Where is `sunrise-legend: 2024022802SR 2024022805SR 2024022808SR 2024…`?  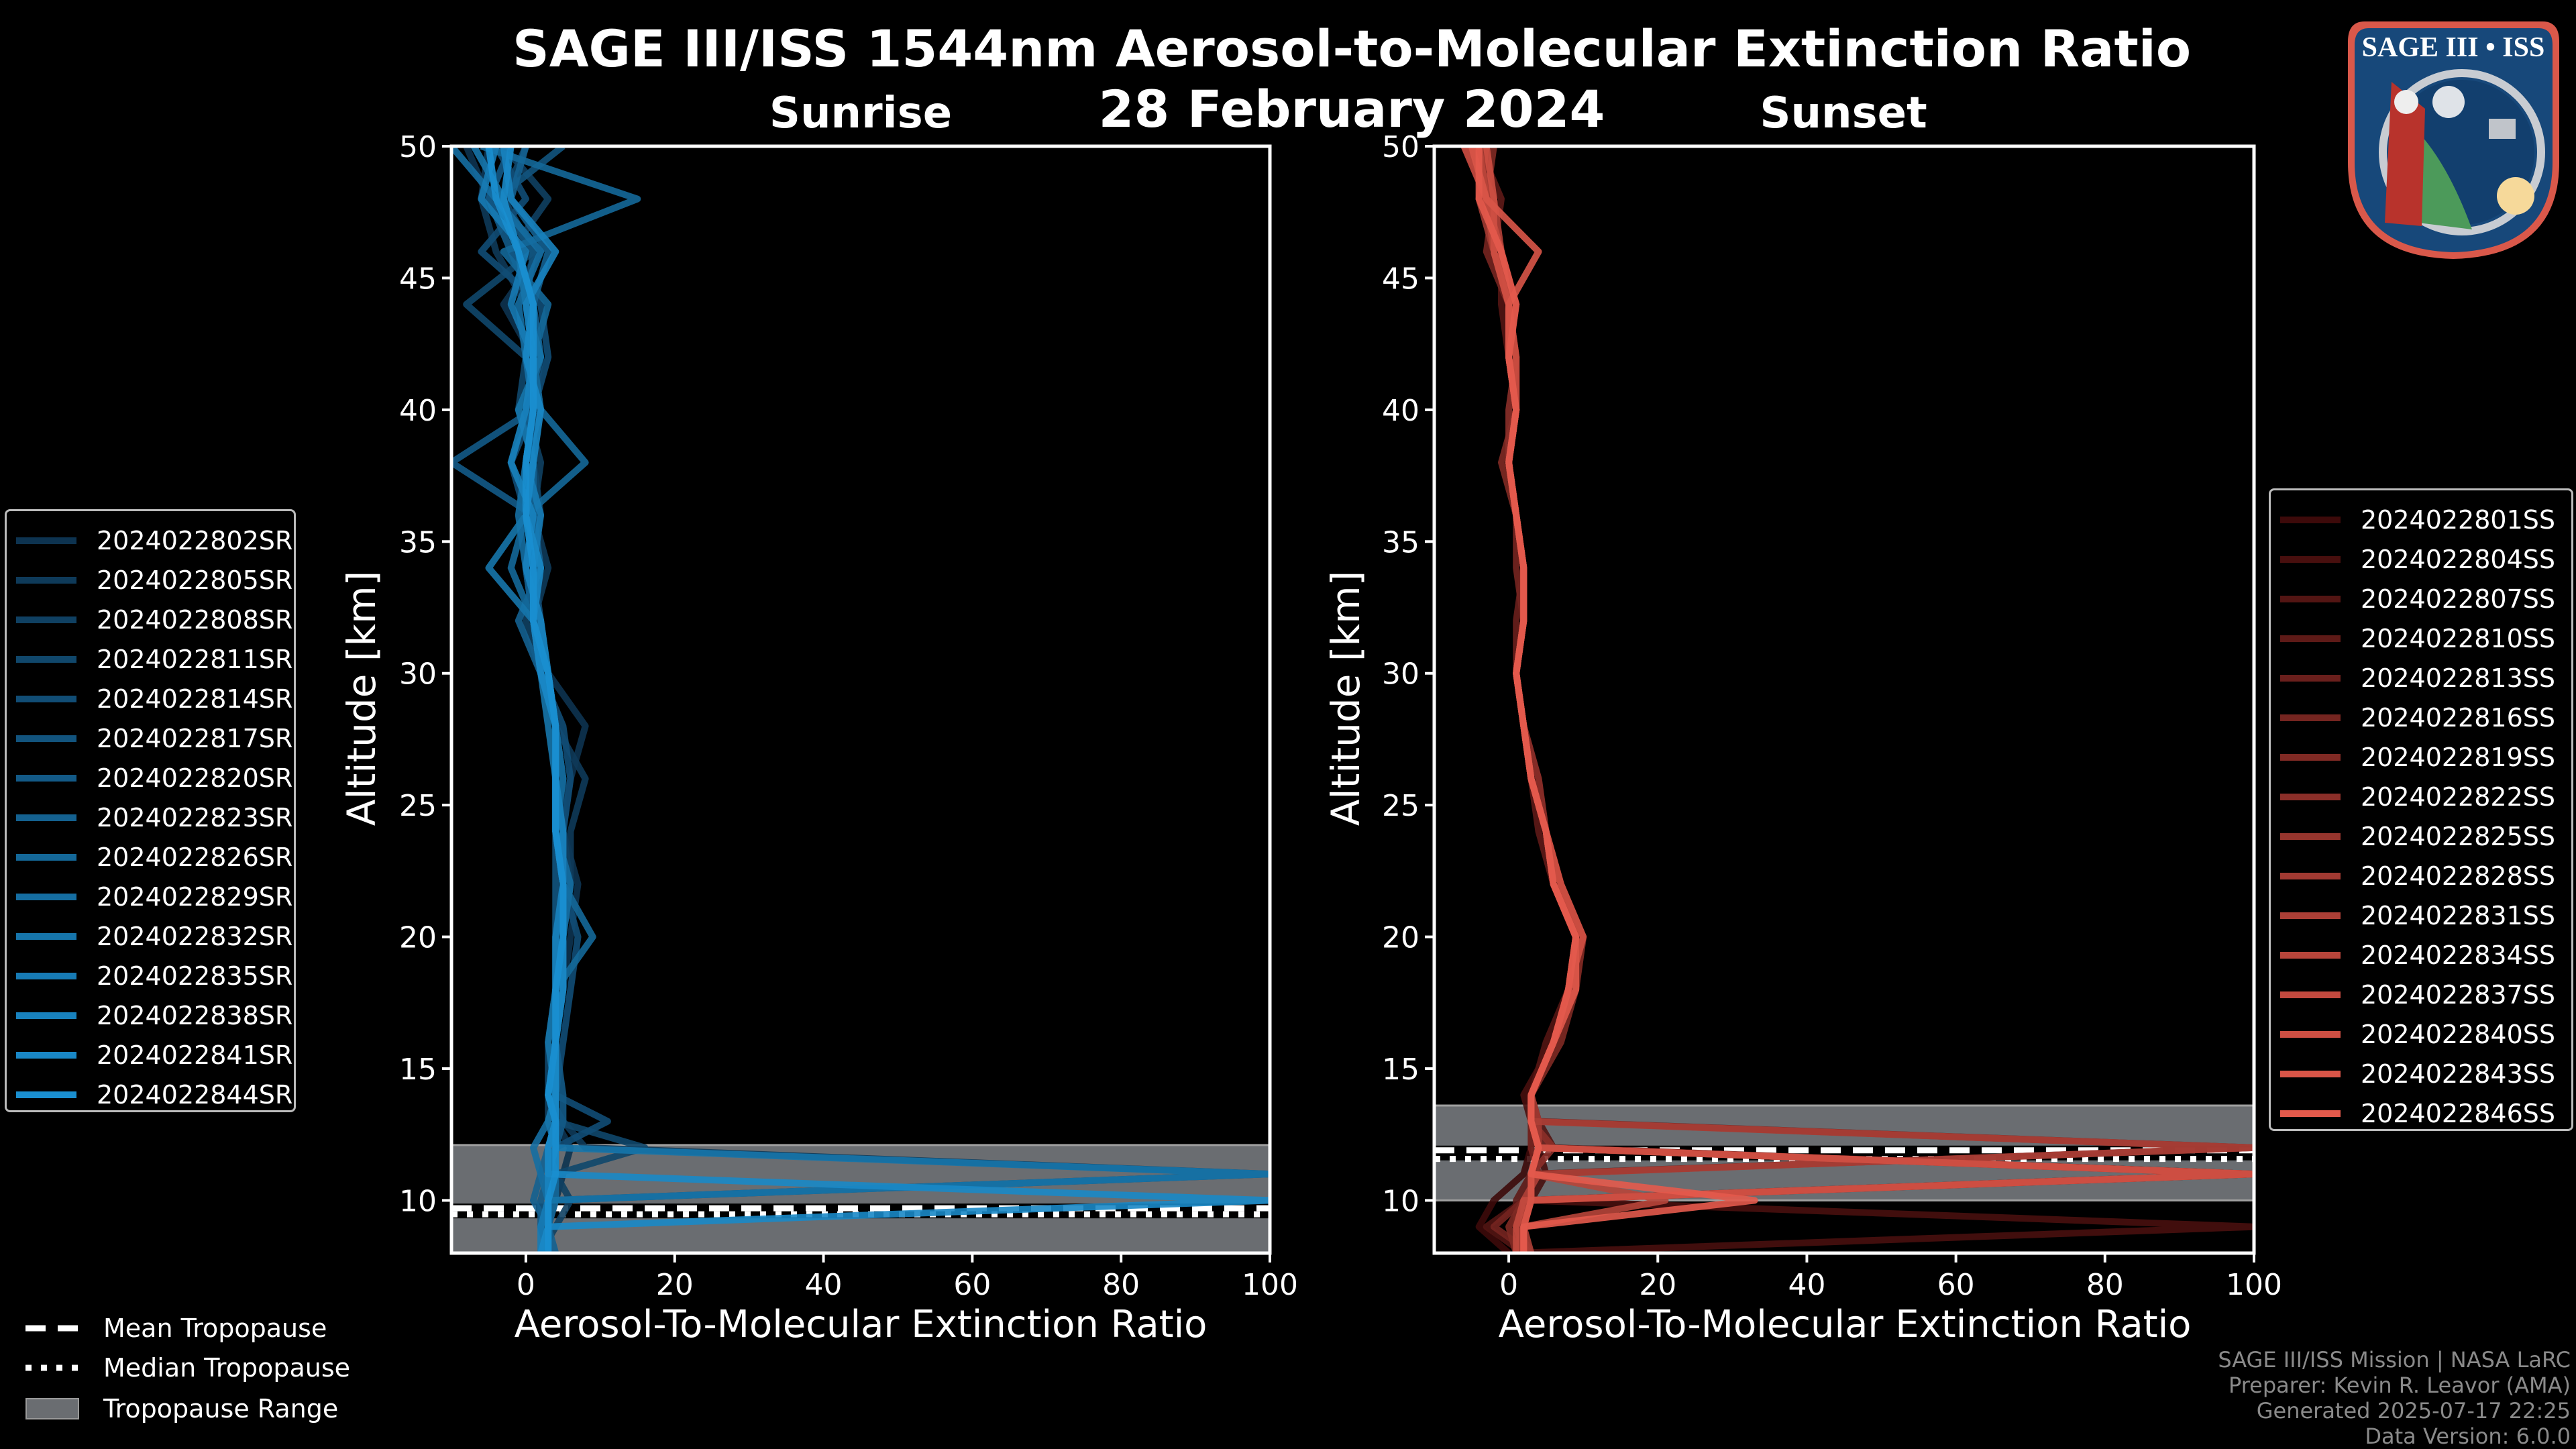
sunrise-legend: 2024022802SR 2024022805SR 2024022808SR 2024… is located at coordinates (150, 810).